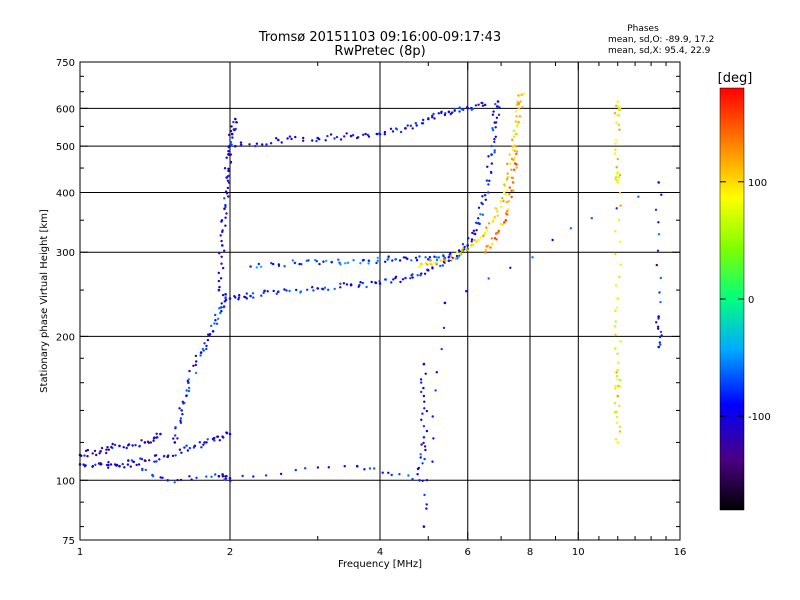  I want to click on colorbar-unit: [deg], so click(735, 78).